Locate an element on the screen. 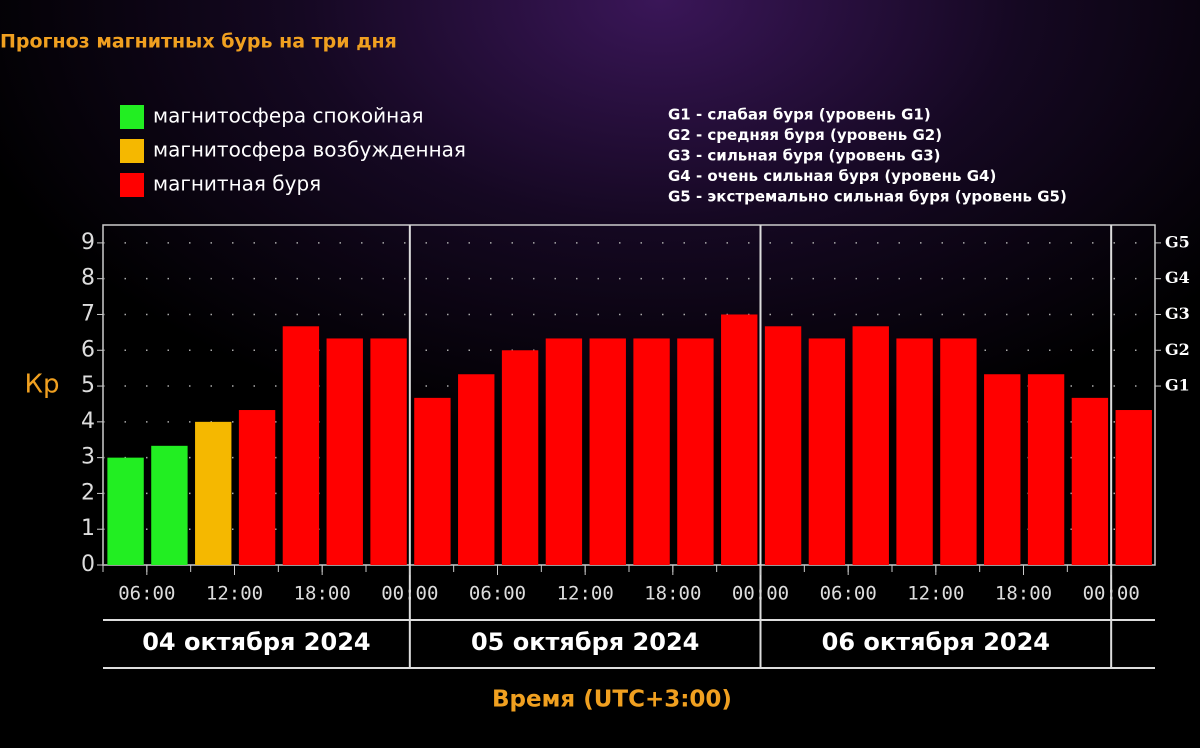  y-tick-label: 9 is located at coordinates (88, 242).